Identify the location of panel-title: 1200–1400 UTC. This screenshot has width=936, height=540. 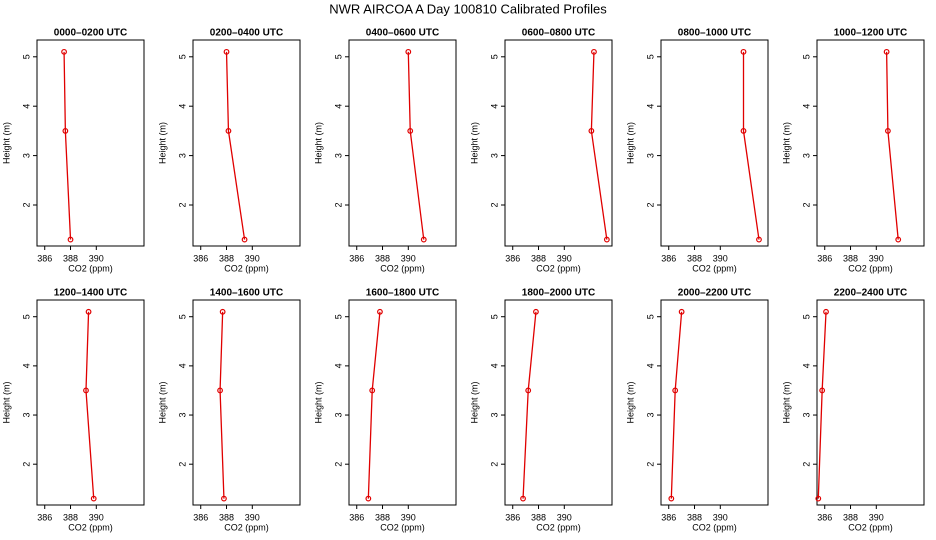
(90, 293).